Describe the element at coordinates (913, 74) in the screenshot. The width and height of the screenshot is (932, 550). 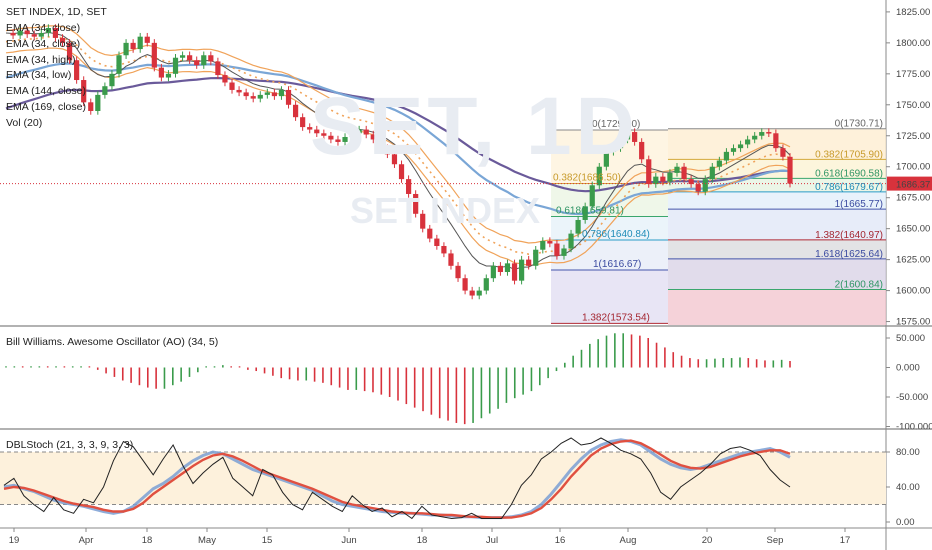
I see `price-tick-label: 1775.00` at that location.